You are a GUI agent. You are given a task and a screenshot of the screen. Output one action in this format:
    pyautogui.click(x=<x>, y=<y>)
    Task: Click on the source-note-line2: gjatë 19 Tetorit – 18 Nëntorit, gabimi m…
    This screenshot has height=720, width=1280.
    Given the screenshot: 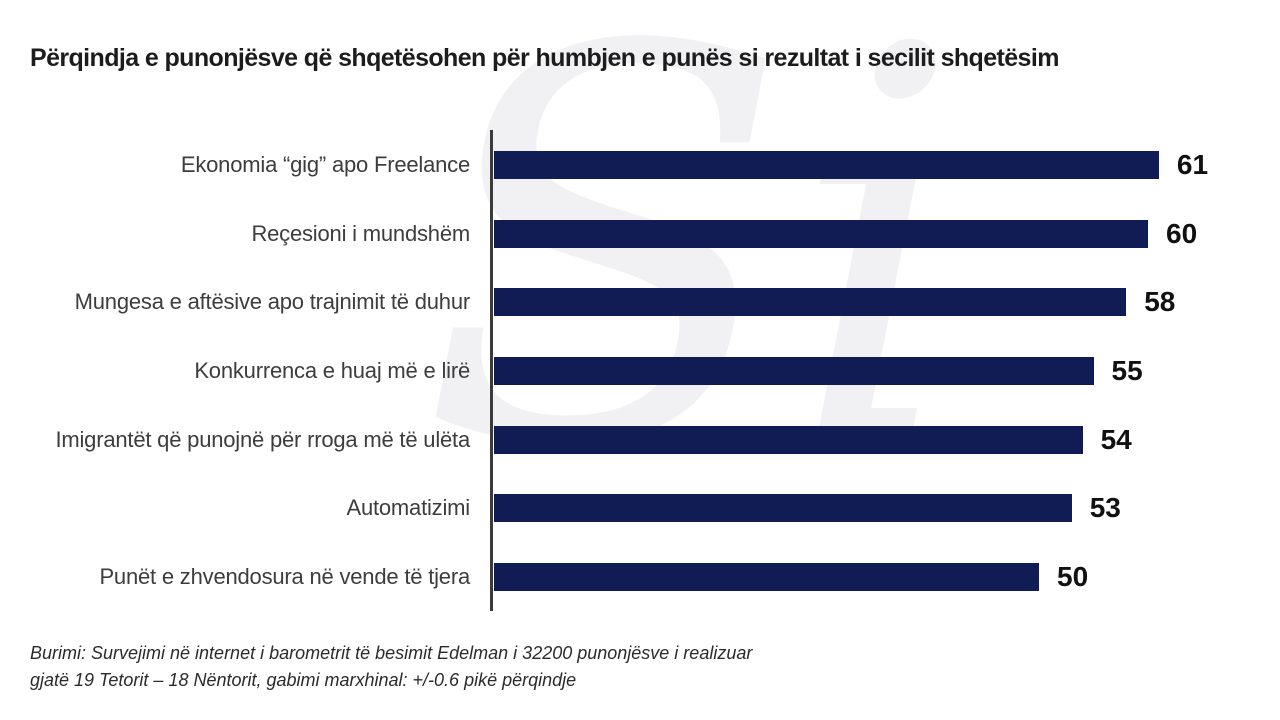 What is the action you would take?
    pyautogui.click(x=303, y=680)
    